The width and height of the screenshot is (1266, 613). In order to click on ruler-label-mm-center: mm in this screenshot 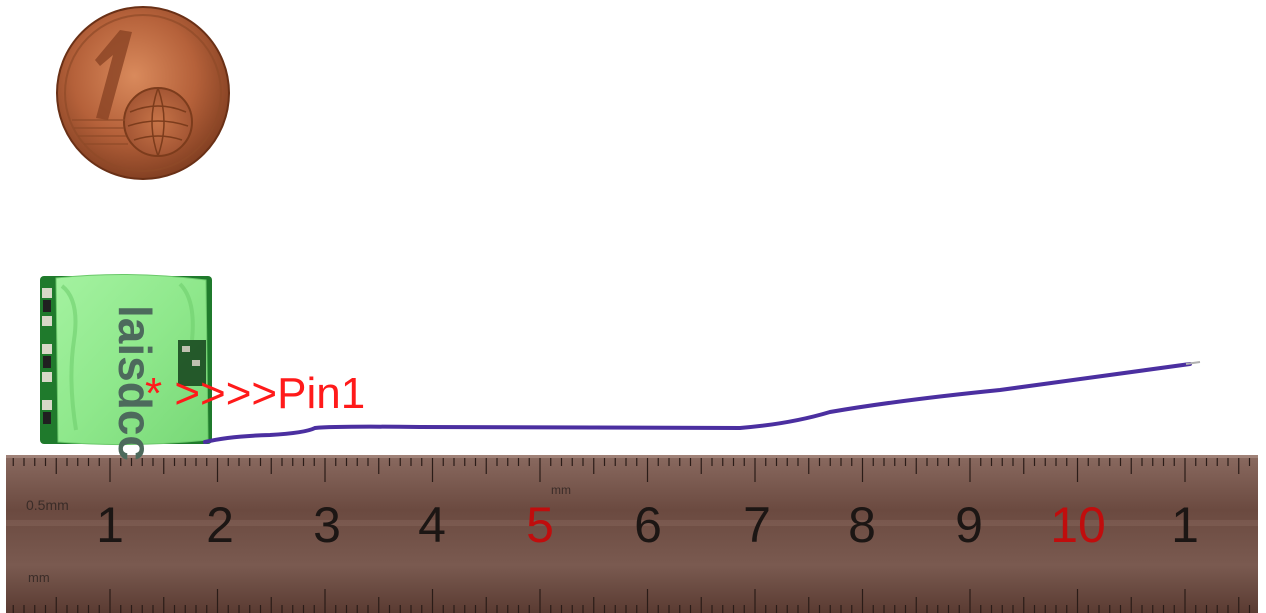, I will do `click(561, 490)`.